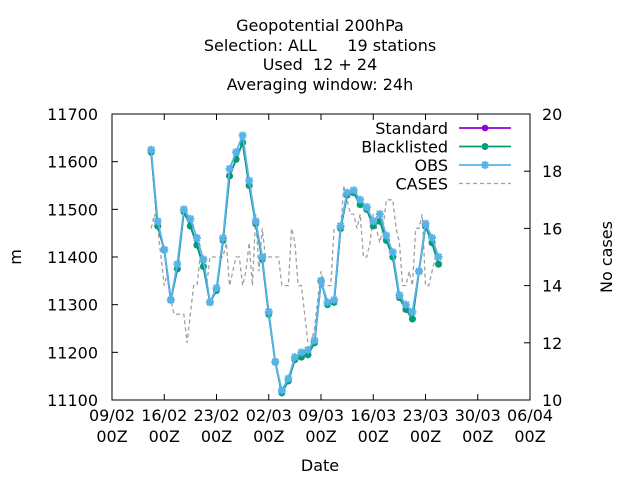 This screenshot has height=485, width=640. What do you see at coordinates (431, 165) in the screenshot?
I see `legend-label: OBS` at bounding box center [431, 165].